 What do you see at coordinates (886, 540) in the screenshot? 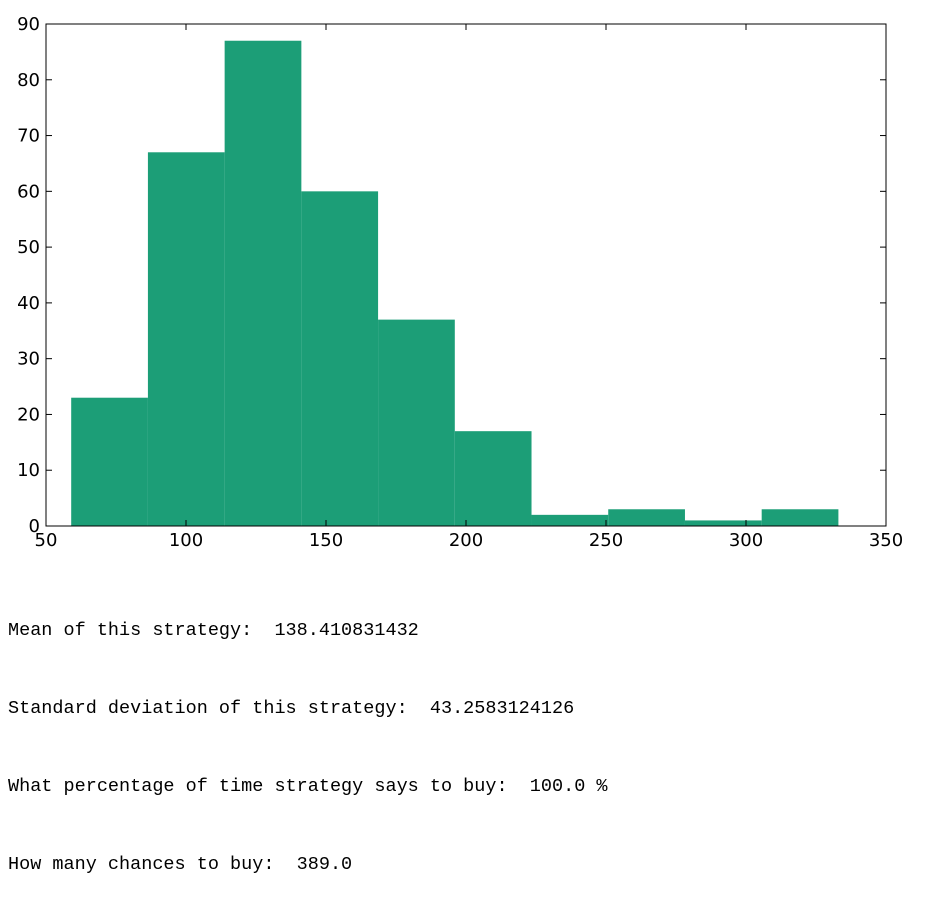
I see `x-tick-label: 350` at bounding box center [886, 540].